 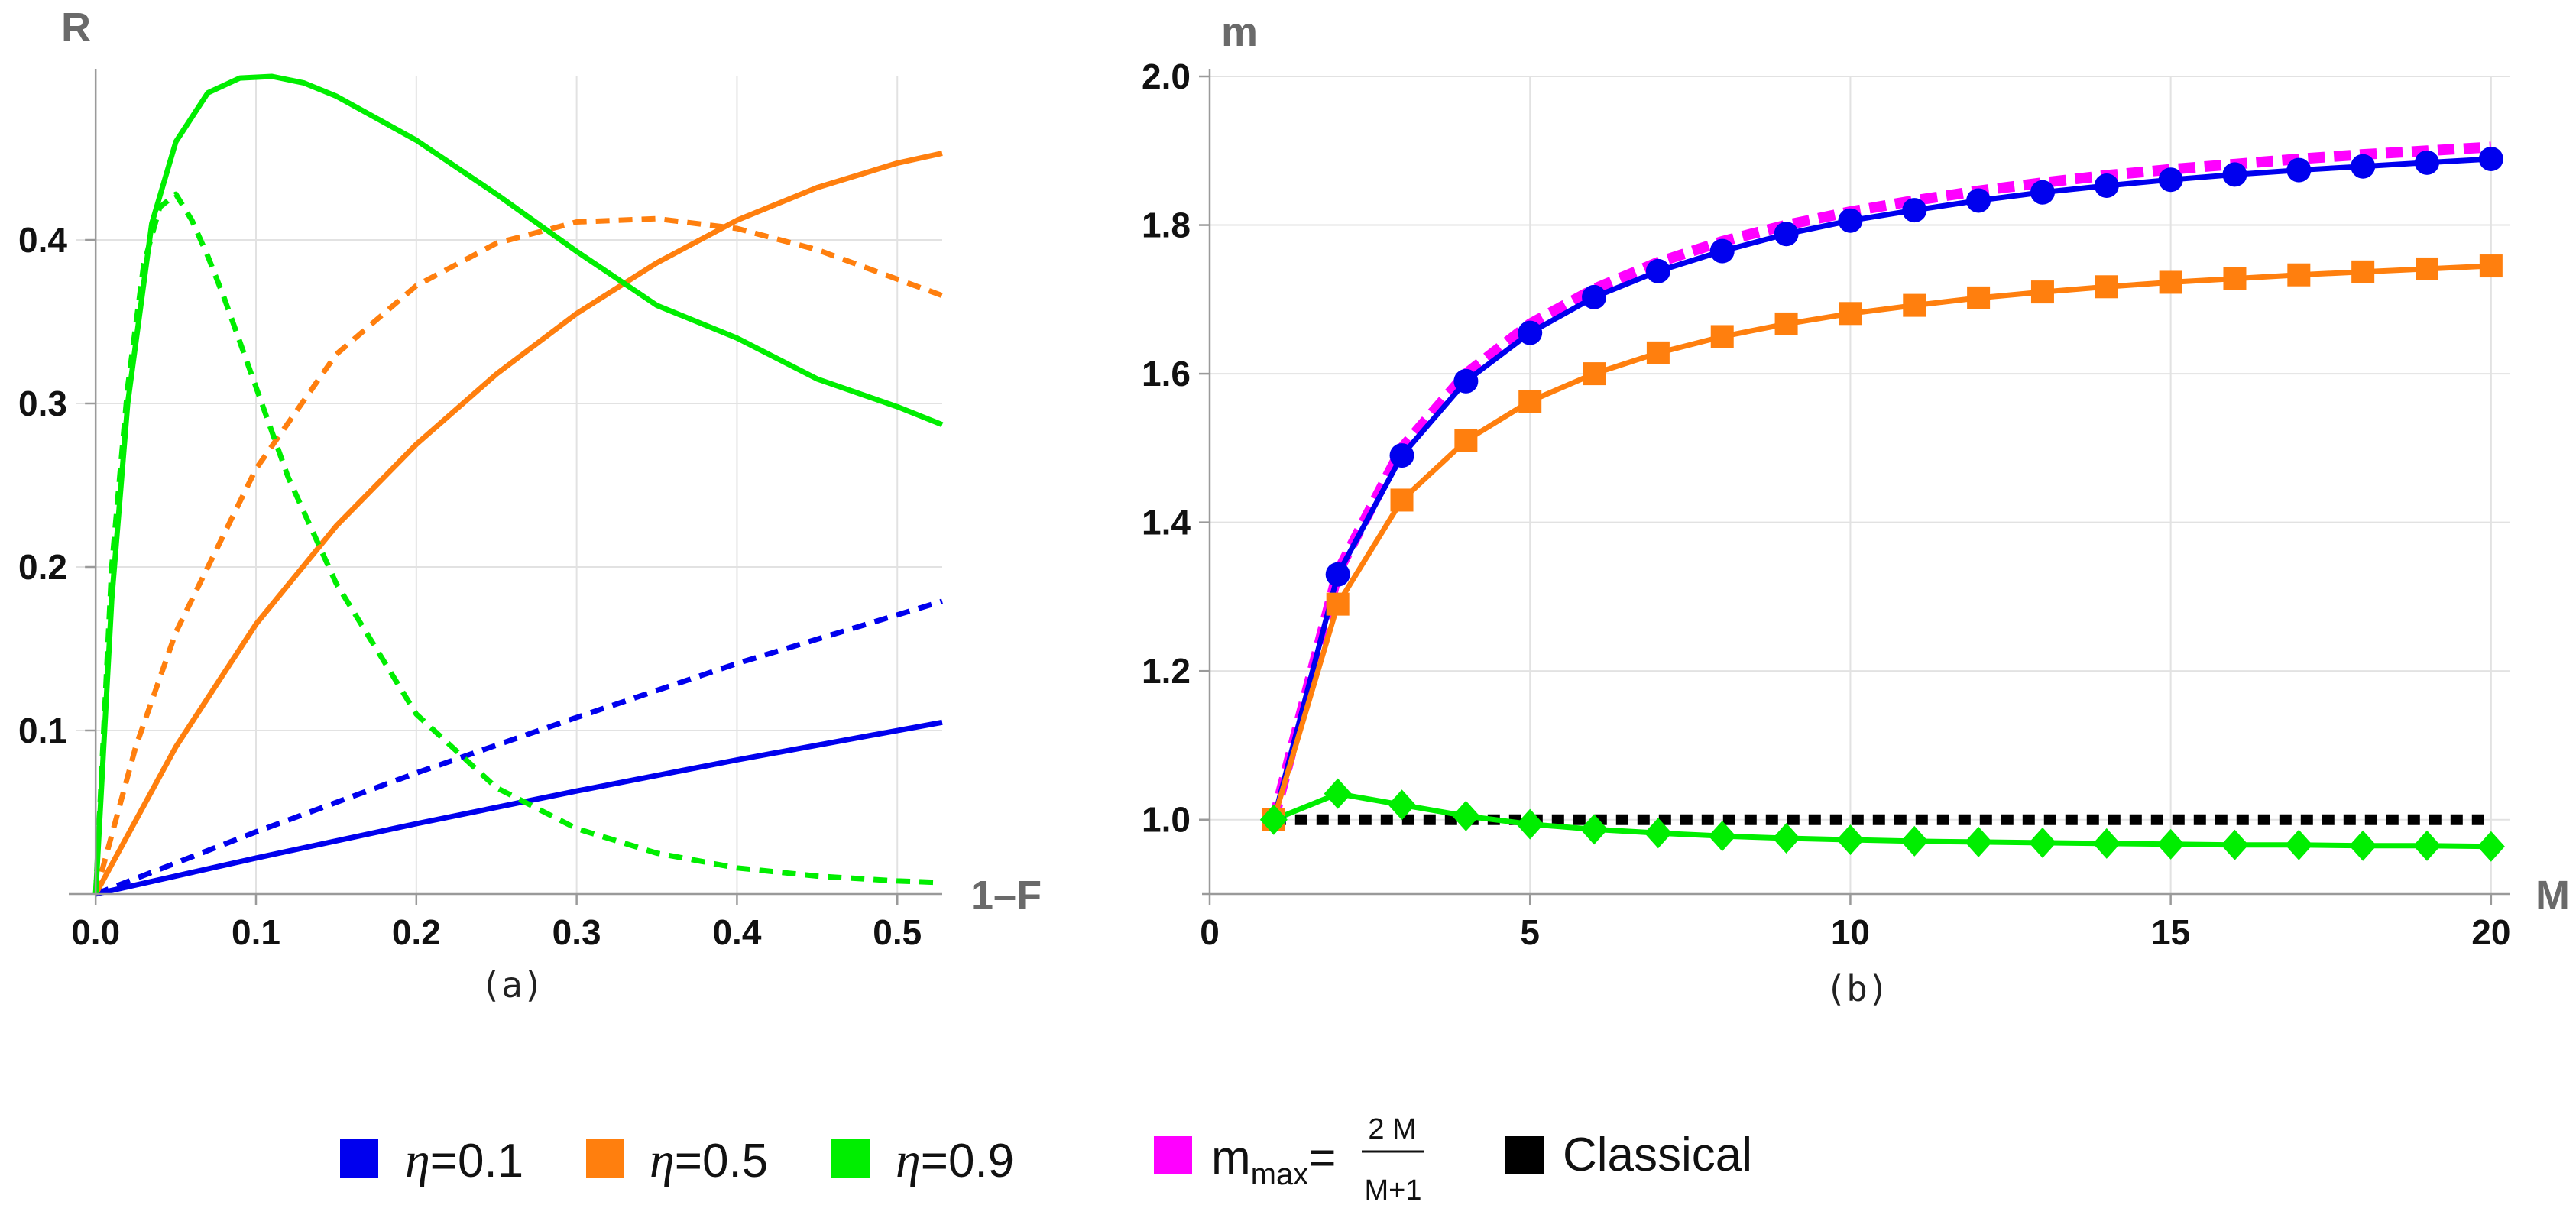 I want to click on legend-swatch-classical, so click(x=1524, y=1155).